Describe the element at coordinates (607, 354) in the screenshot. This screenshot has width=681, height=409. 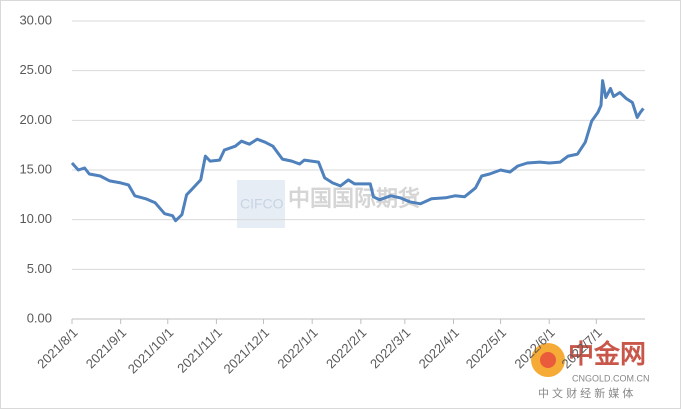
I see `watermark: 中金网` at that location.